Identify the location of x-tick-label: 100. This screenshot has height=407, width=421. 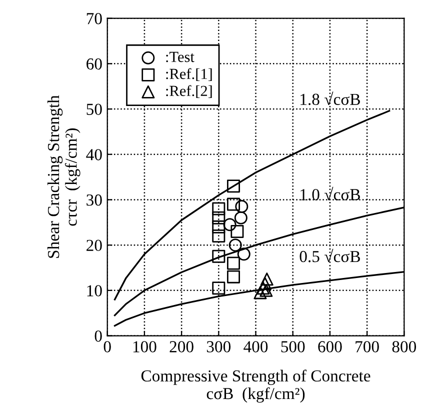
(144, 346).